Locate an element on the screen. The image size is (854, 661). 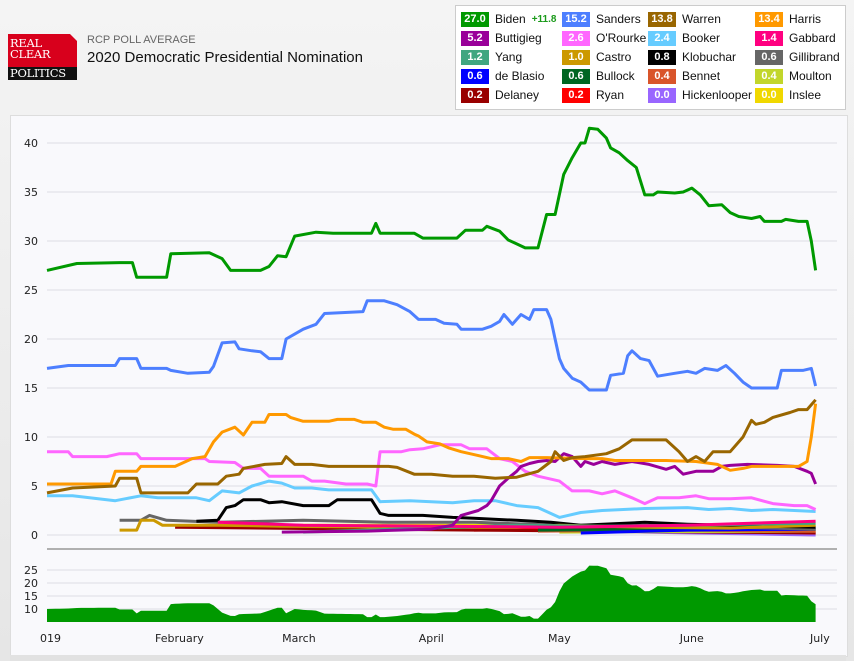
x-tick-label: March is located at coordinates (299, 638).